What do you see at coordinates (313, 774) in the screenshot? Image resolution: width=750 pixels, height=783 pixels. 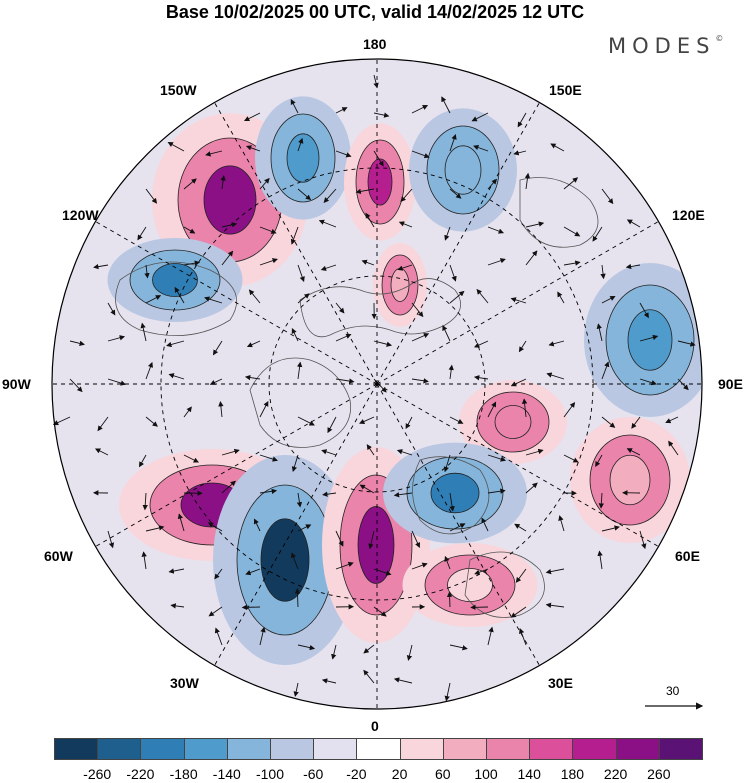 I see `colorbar-tick-label: -60` at bounding box center [313, 774].